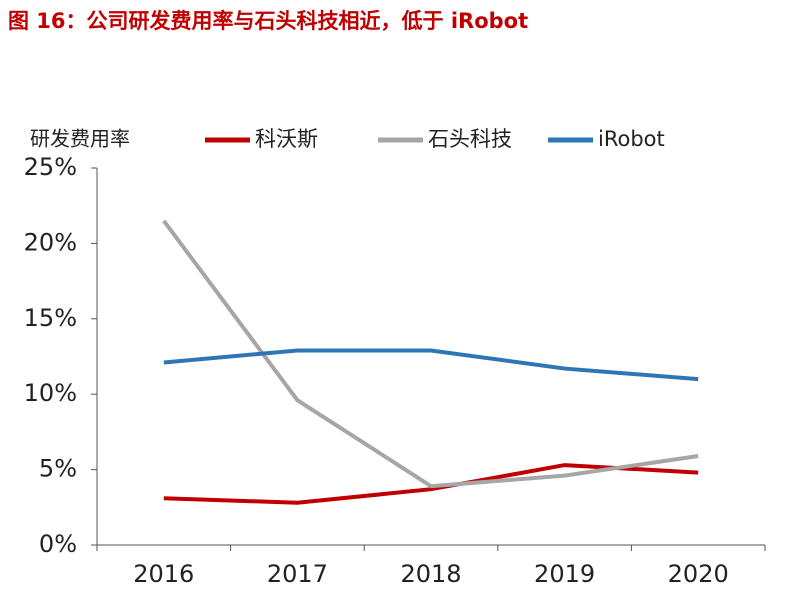 Image resolution: width=811 pixels, height=603 pixels. Describe the element at coordinates (286, 139) in the screenshot. I see `legend-label: 科沃斯` at that location.